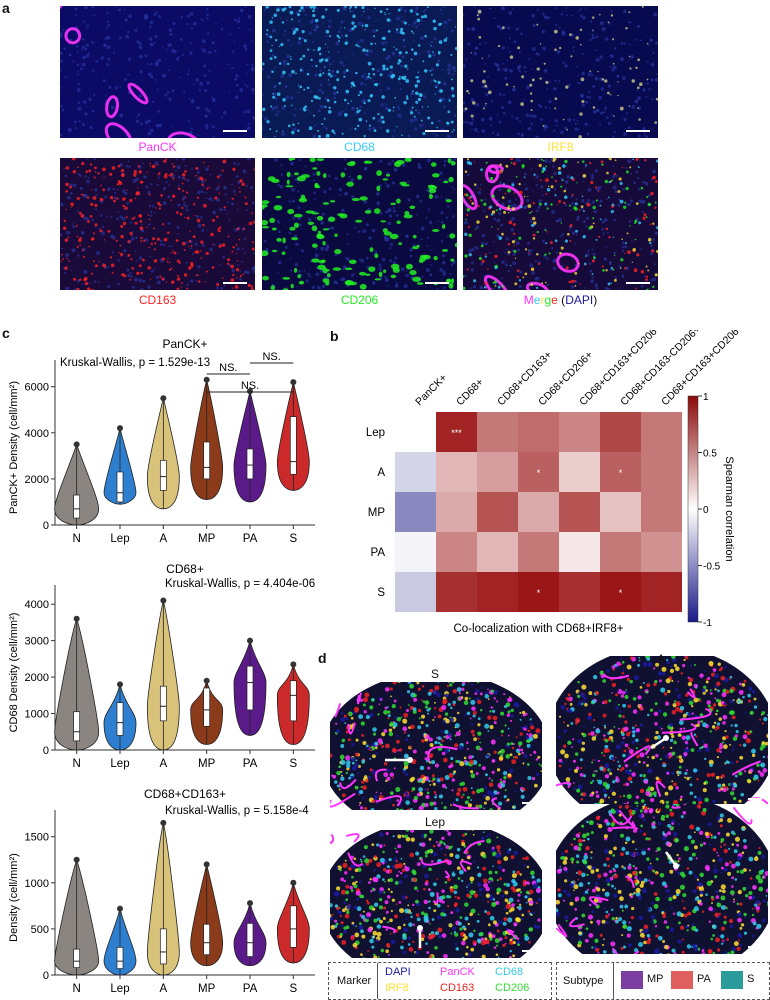  What do you see at coordinates (470, 392) in the screenshot?
I see `heatmap-col-label: CD68+` at bounding box center [470, 392].